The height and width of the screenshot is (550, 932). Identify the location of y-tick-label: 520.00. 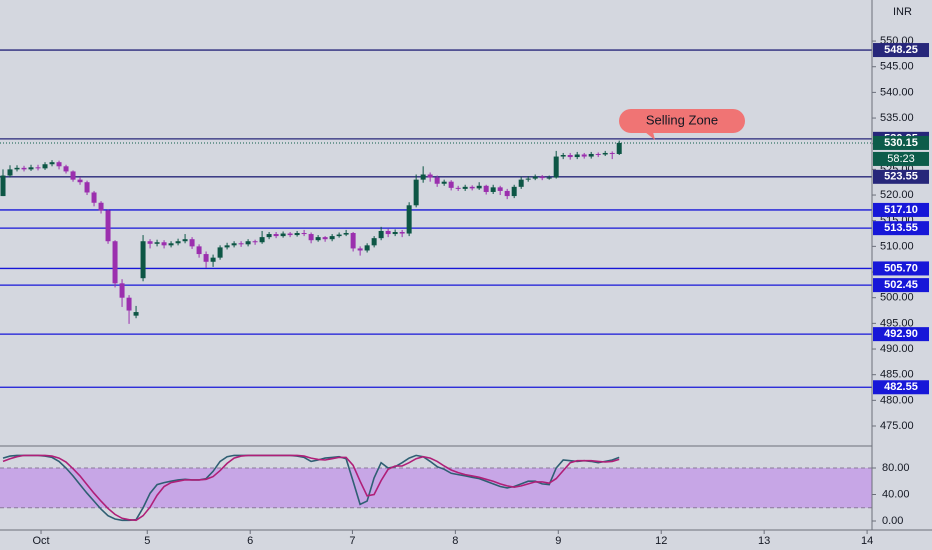
(897, 195).